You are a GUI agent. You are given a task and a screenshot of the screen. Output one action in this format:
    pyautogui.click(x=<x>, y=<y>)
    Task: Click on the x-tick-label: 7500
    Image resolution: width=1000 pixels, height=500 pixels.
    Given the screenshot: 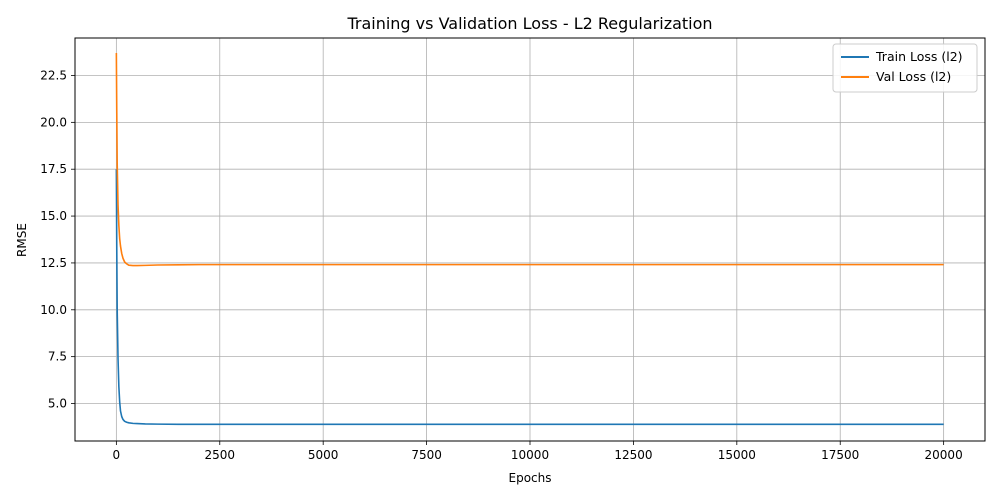 What is the action you would take?
    pyautogui.click(x=426, y=455)
    